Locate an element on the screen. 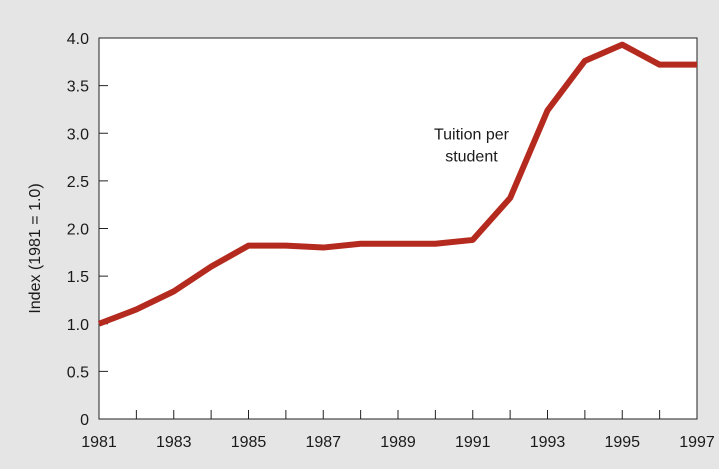 The width and height of the screenshot is (719, 469). x-tick-label: 1995 is located at coordinates (622, 442).